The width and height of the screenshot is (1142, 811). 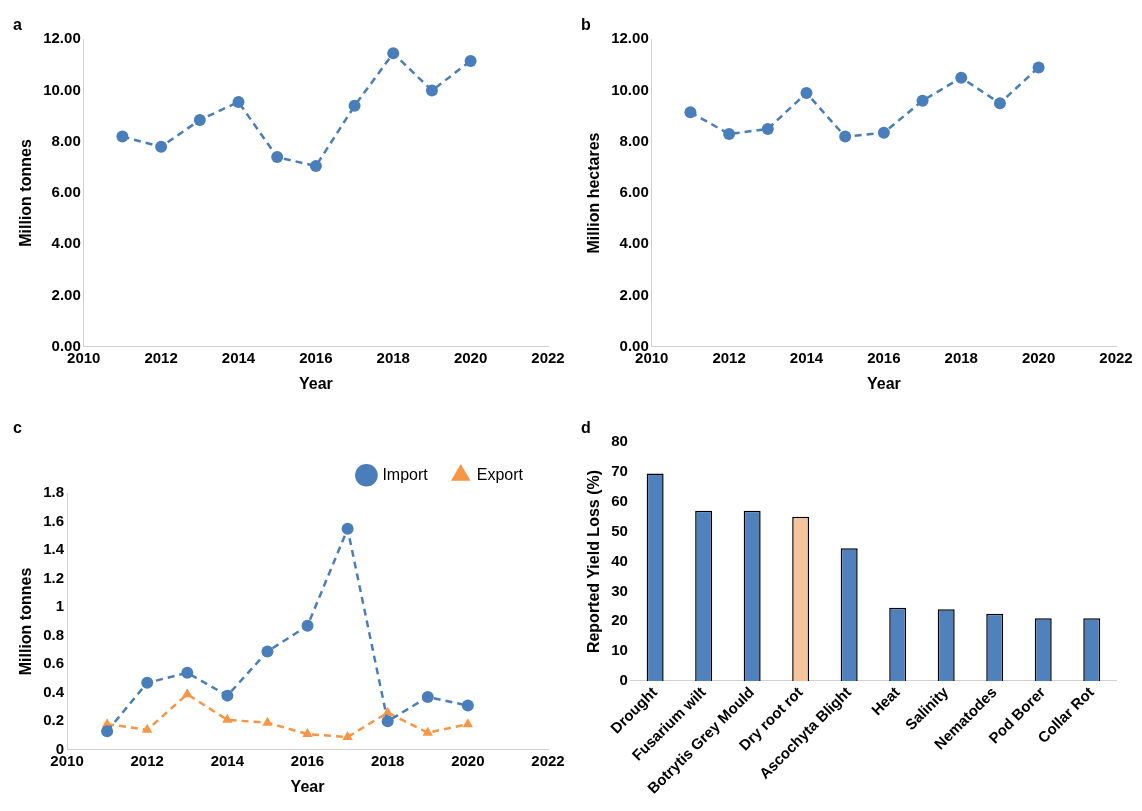 What do you see at coordinates (54, 634) in the screenshot?
I see `y-tick-label: 0.8` at bounding box center [54, 634].